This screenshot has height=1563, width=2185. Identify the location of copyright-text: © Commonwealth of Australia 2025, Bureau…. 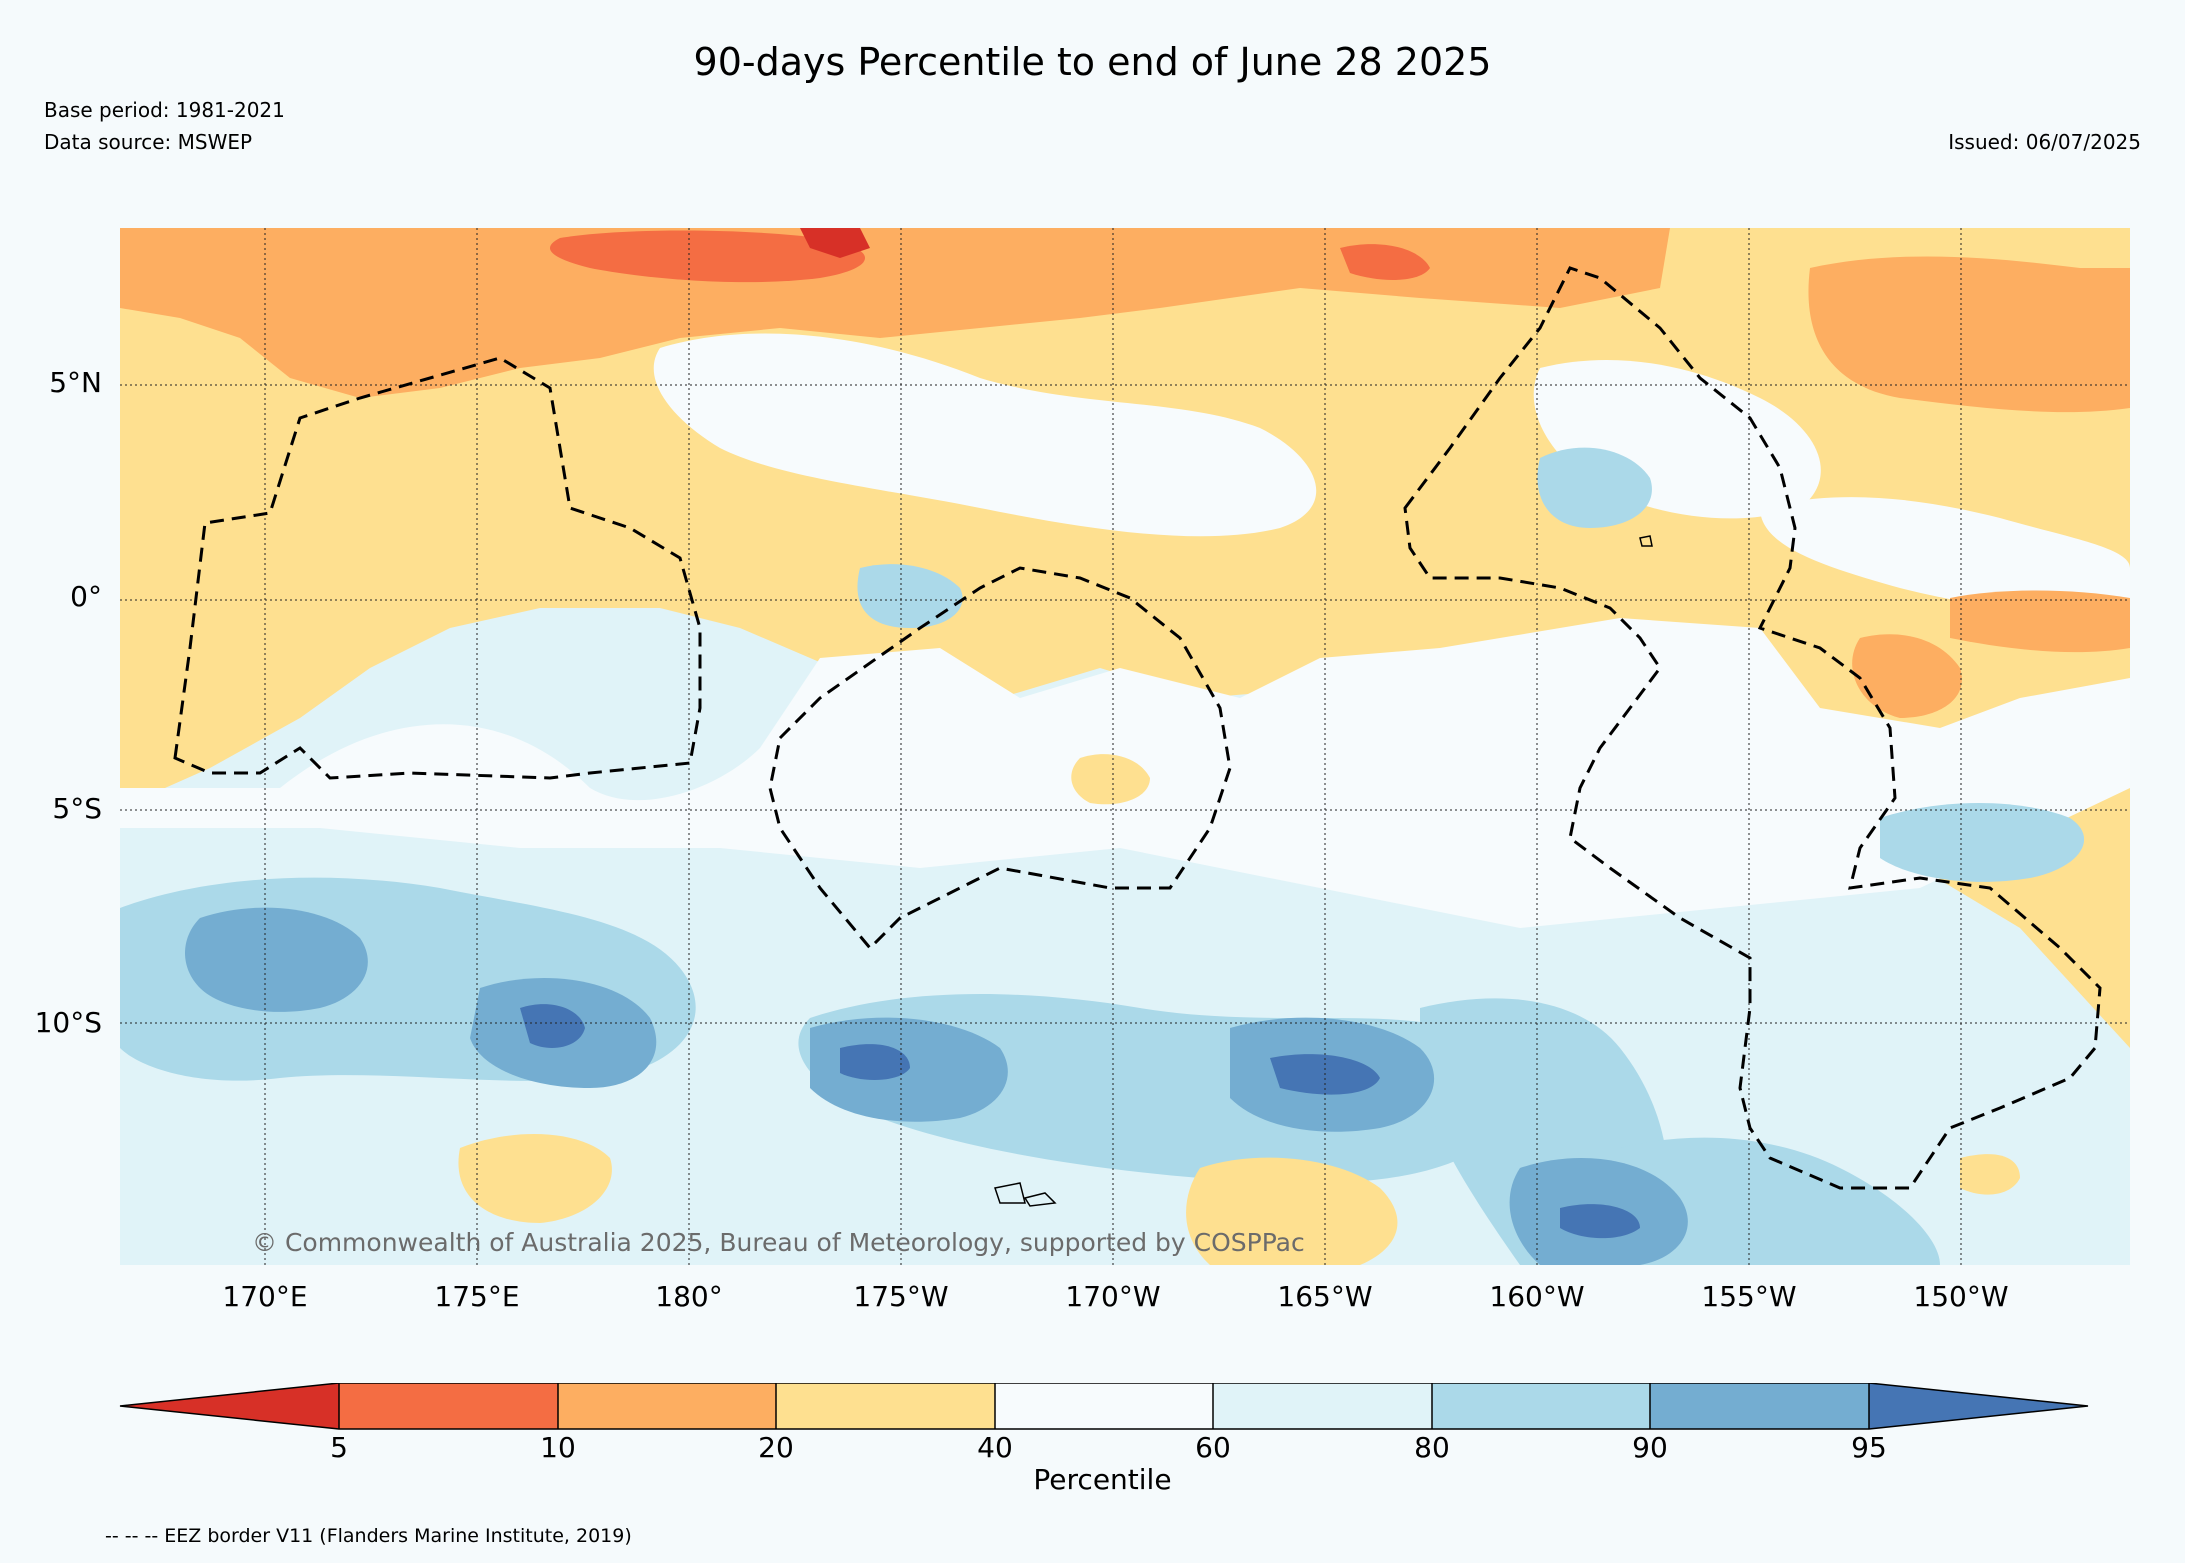
(778, 1242).